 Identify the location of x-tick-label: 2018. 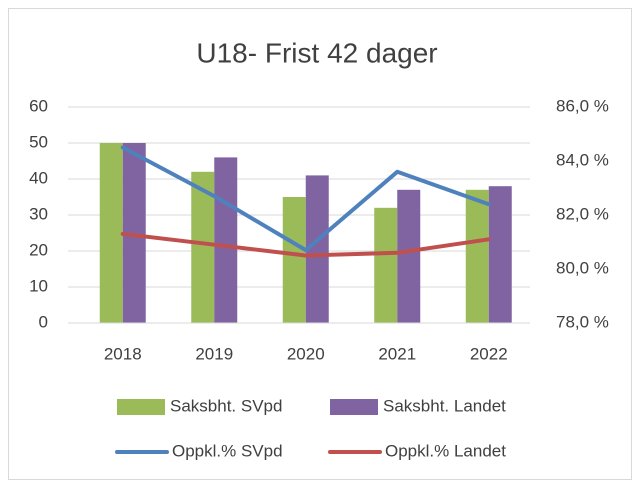
(123, 353).